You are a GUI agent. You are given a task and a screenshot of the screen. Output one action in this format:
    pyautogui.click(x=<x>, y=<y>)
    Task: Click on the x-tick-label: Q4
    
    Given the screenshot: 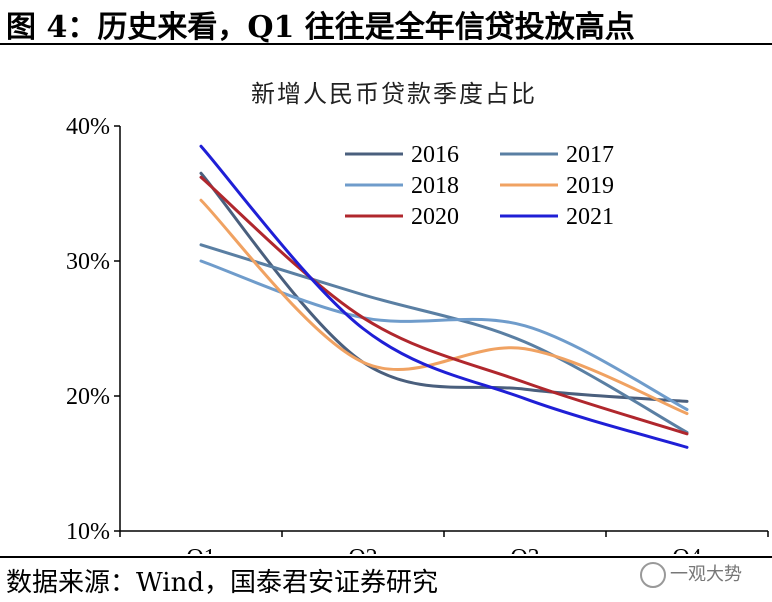 What is the action you would take?
    pyautogui.click(x=686, y=549)
    